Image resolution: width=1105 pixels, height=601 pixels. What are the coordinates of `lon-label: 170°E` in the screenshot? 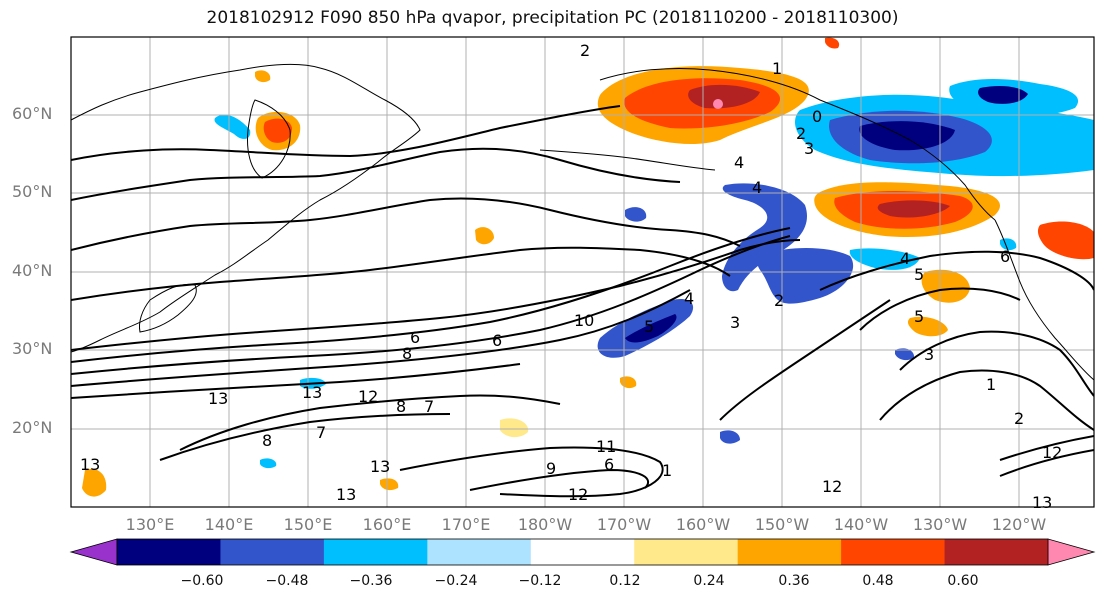 It's located at (466, 524).